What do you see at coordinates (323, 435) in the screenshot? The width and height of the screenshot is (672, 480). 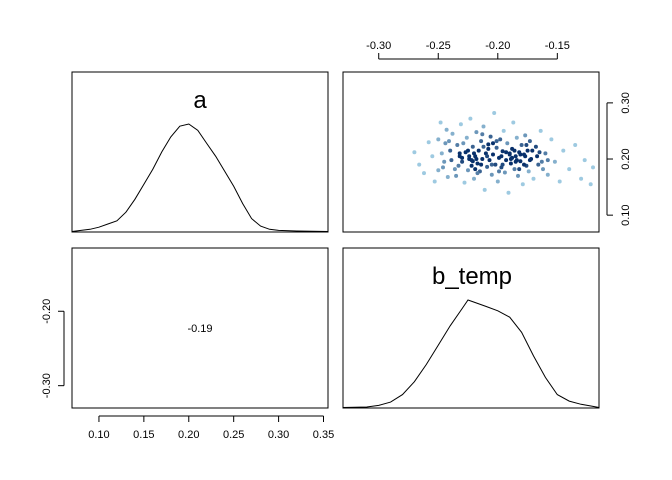 I see `tick-label: 0.35` at bounding box center [323, 435].